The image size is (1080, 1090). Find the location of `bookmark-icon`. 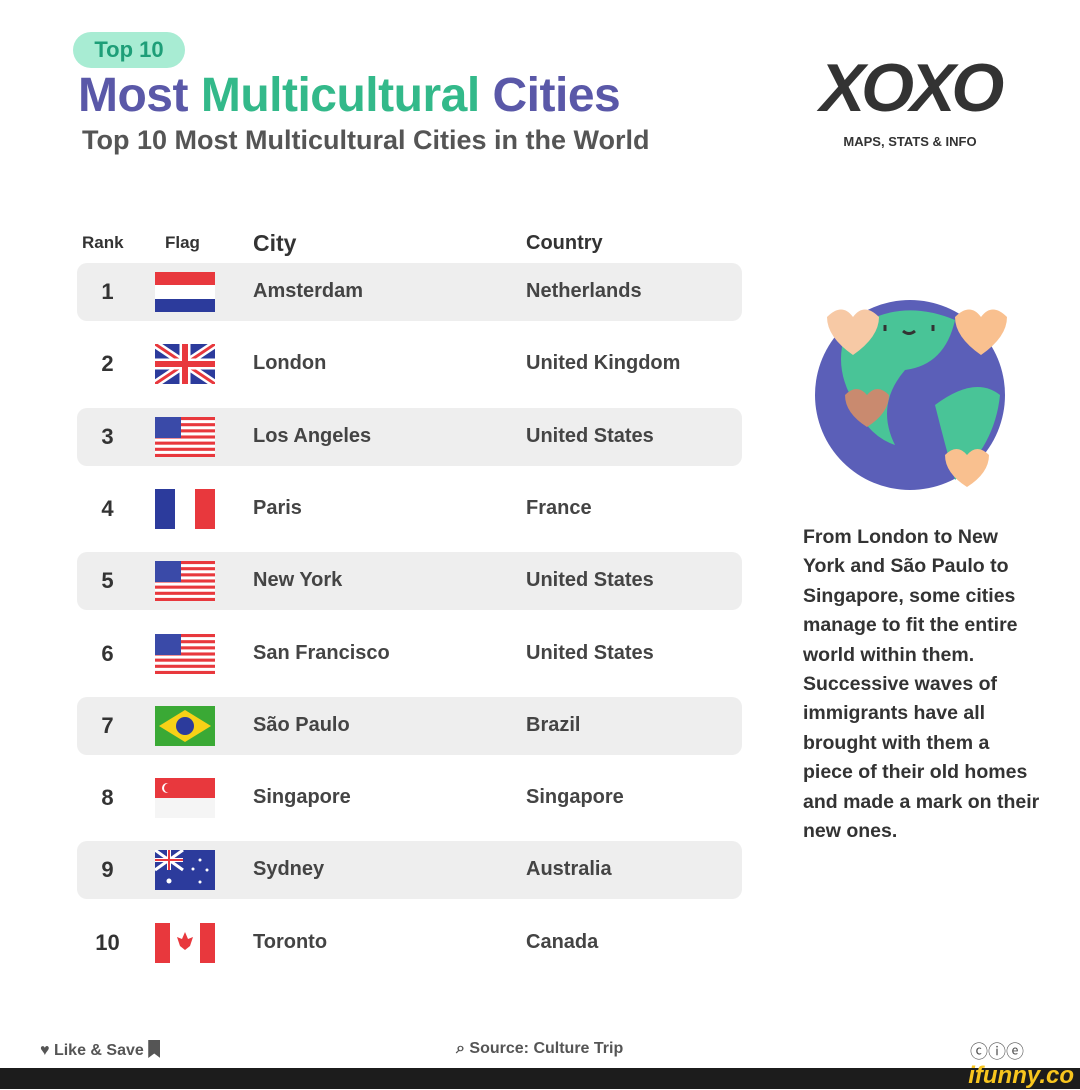

bookmark-icon is located at coordinates (154, 1049).